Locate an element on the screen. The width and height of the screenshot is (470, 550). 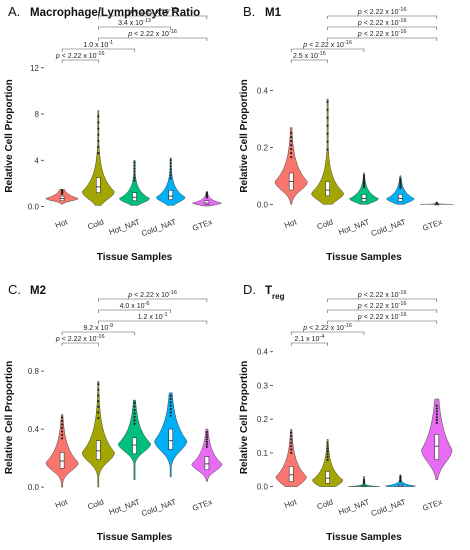
category-label: Hot_NAT is located at coordinates (125, 507).